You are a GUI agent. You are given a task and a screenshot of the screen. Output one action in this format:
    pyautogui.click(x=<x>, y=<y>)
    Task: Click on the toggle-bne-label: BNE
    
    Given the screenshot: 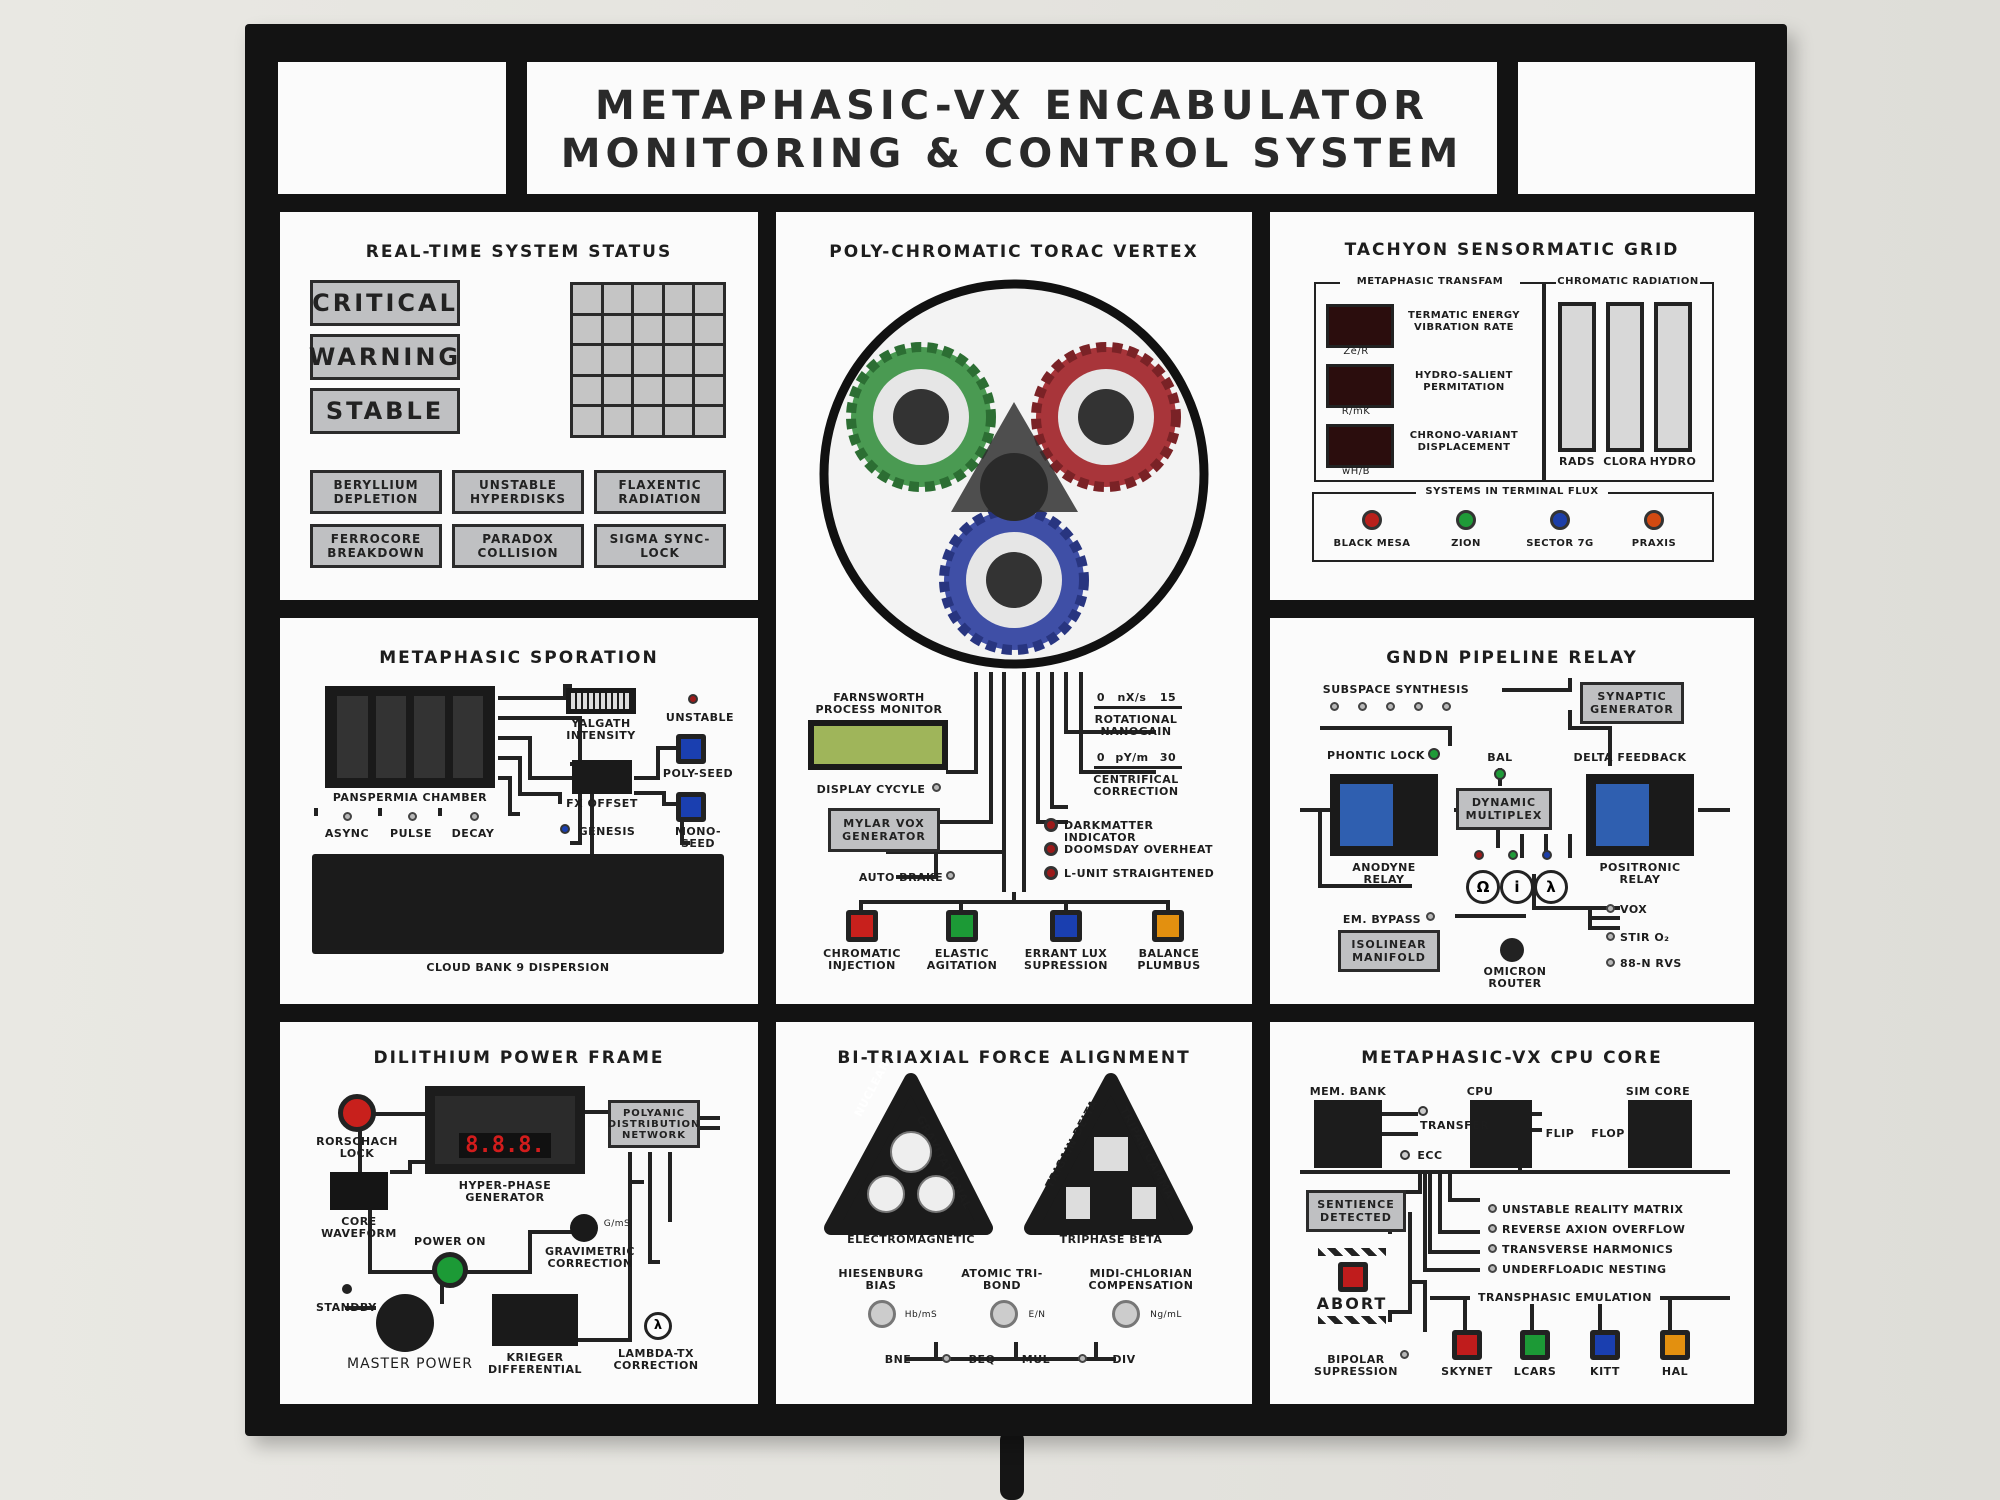 What is the action you would take?
    pyautogui.click(x=898, y=1359)
    